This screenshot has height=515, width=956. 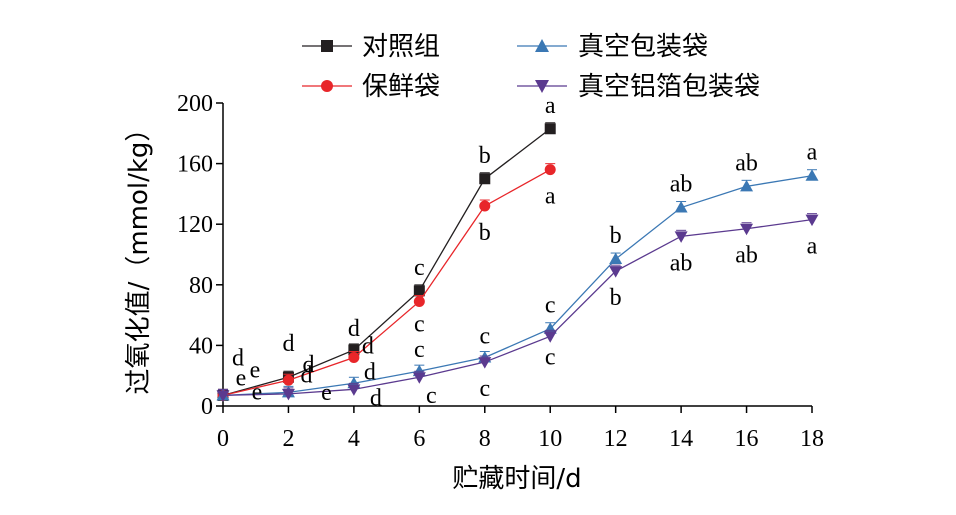 What do you see at coordinates (195, 104) in the screenshot?
I see `y-tick-label: 200` at bounding box center [195, 104].